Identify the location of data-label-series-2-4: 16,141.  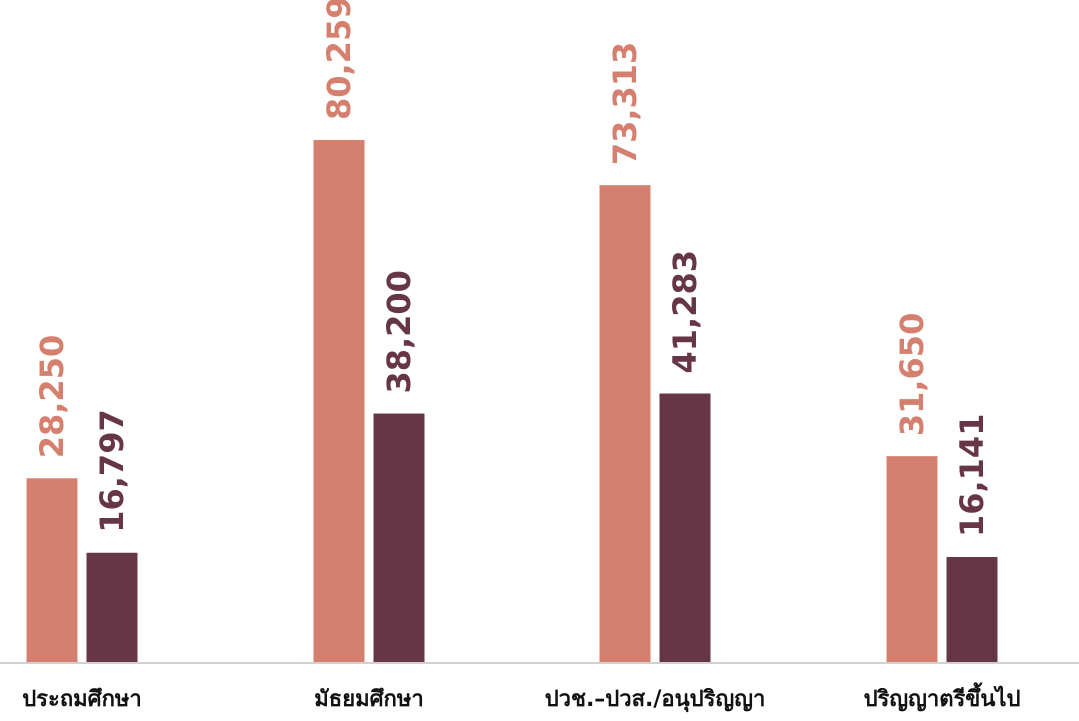
(972, 475).